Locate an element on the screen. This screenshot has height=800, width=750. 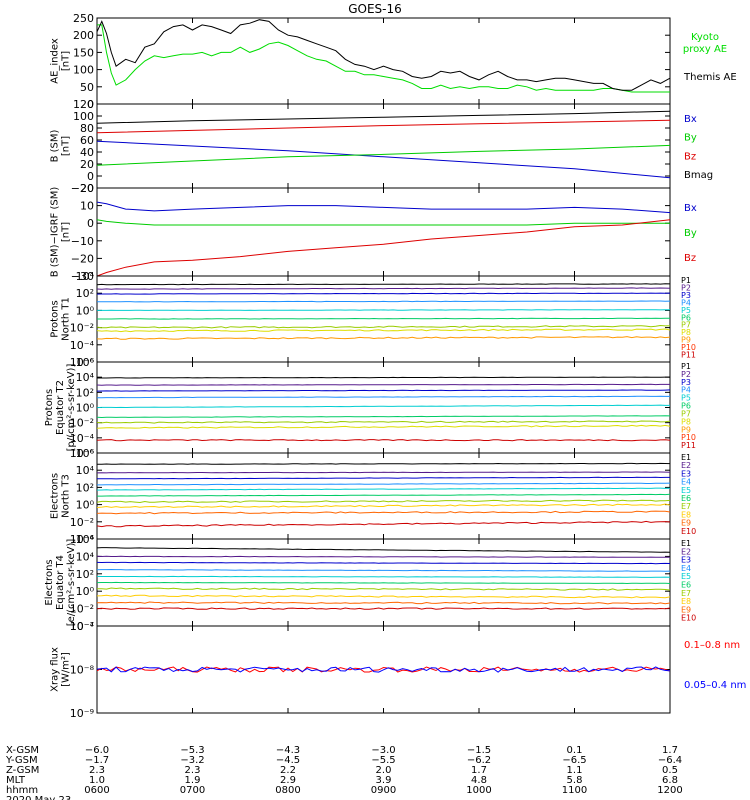
x-axis-value: 0700 is located at coordinates (192, 790).